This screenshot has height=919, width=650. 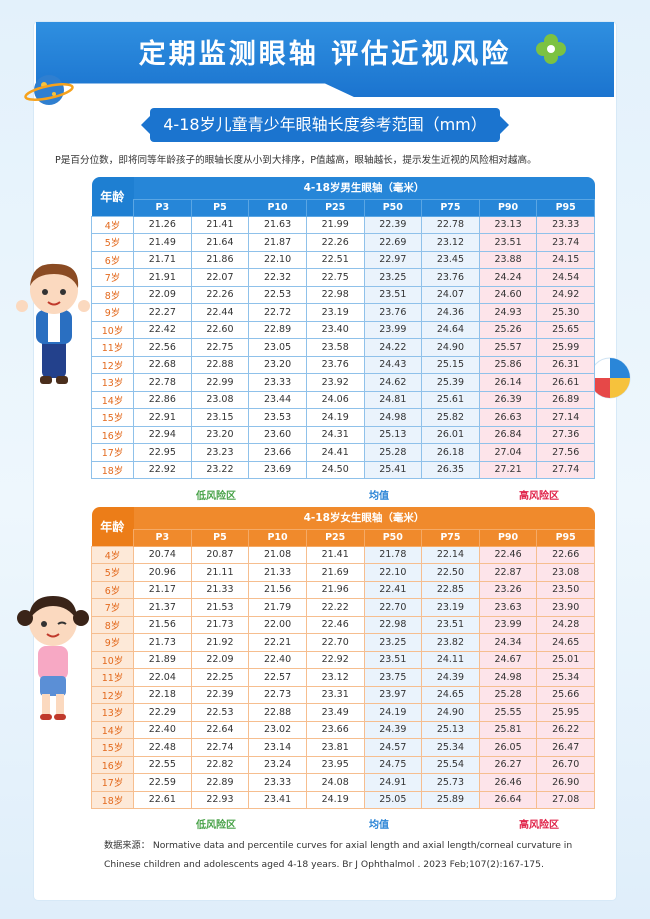 What do you see at coordinates (393, 312) in the screenshot?
I see `value-cell: 23.76` at bounding box center [393, 312].